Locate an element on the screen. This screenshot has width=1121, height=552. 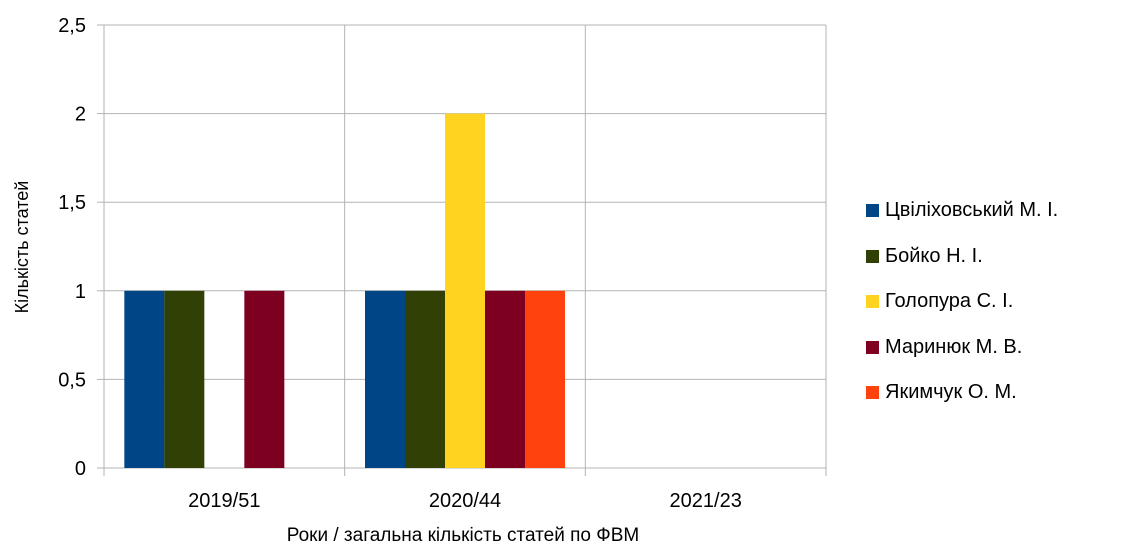
legend-item: Цвіліховський М. І. is located at coordinates (991, 211).